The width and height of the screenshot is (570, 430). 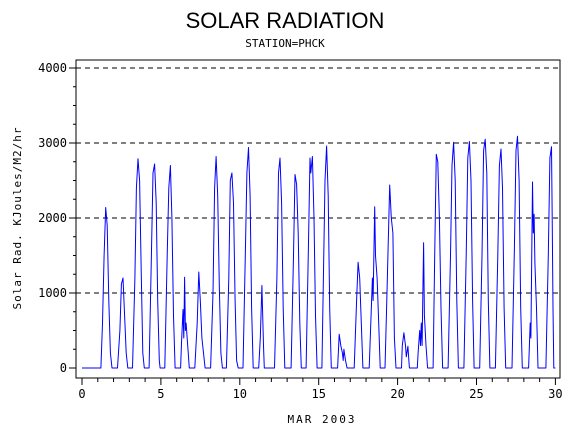 What do you see at coordinates (63, 368) in the screenshot?
I see `y-tick-label: 0` at bounding box center [63, 368].